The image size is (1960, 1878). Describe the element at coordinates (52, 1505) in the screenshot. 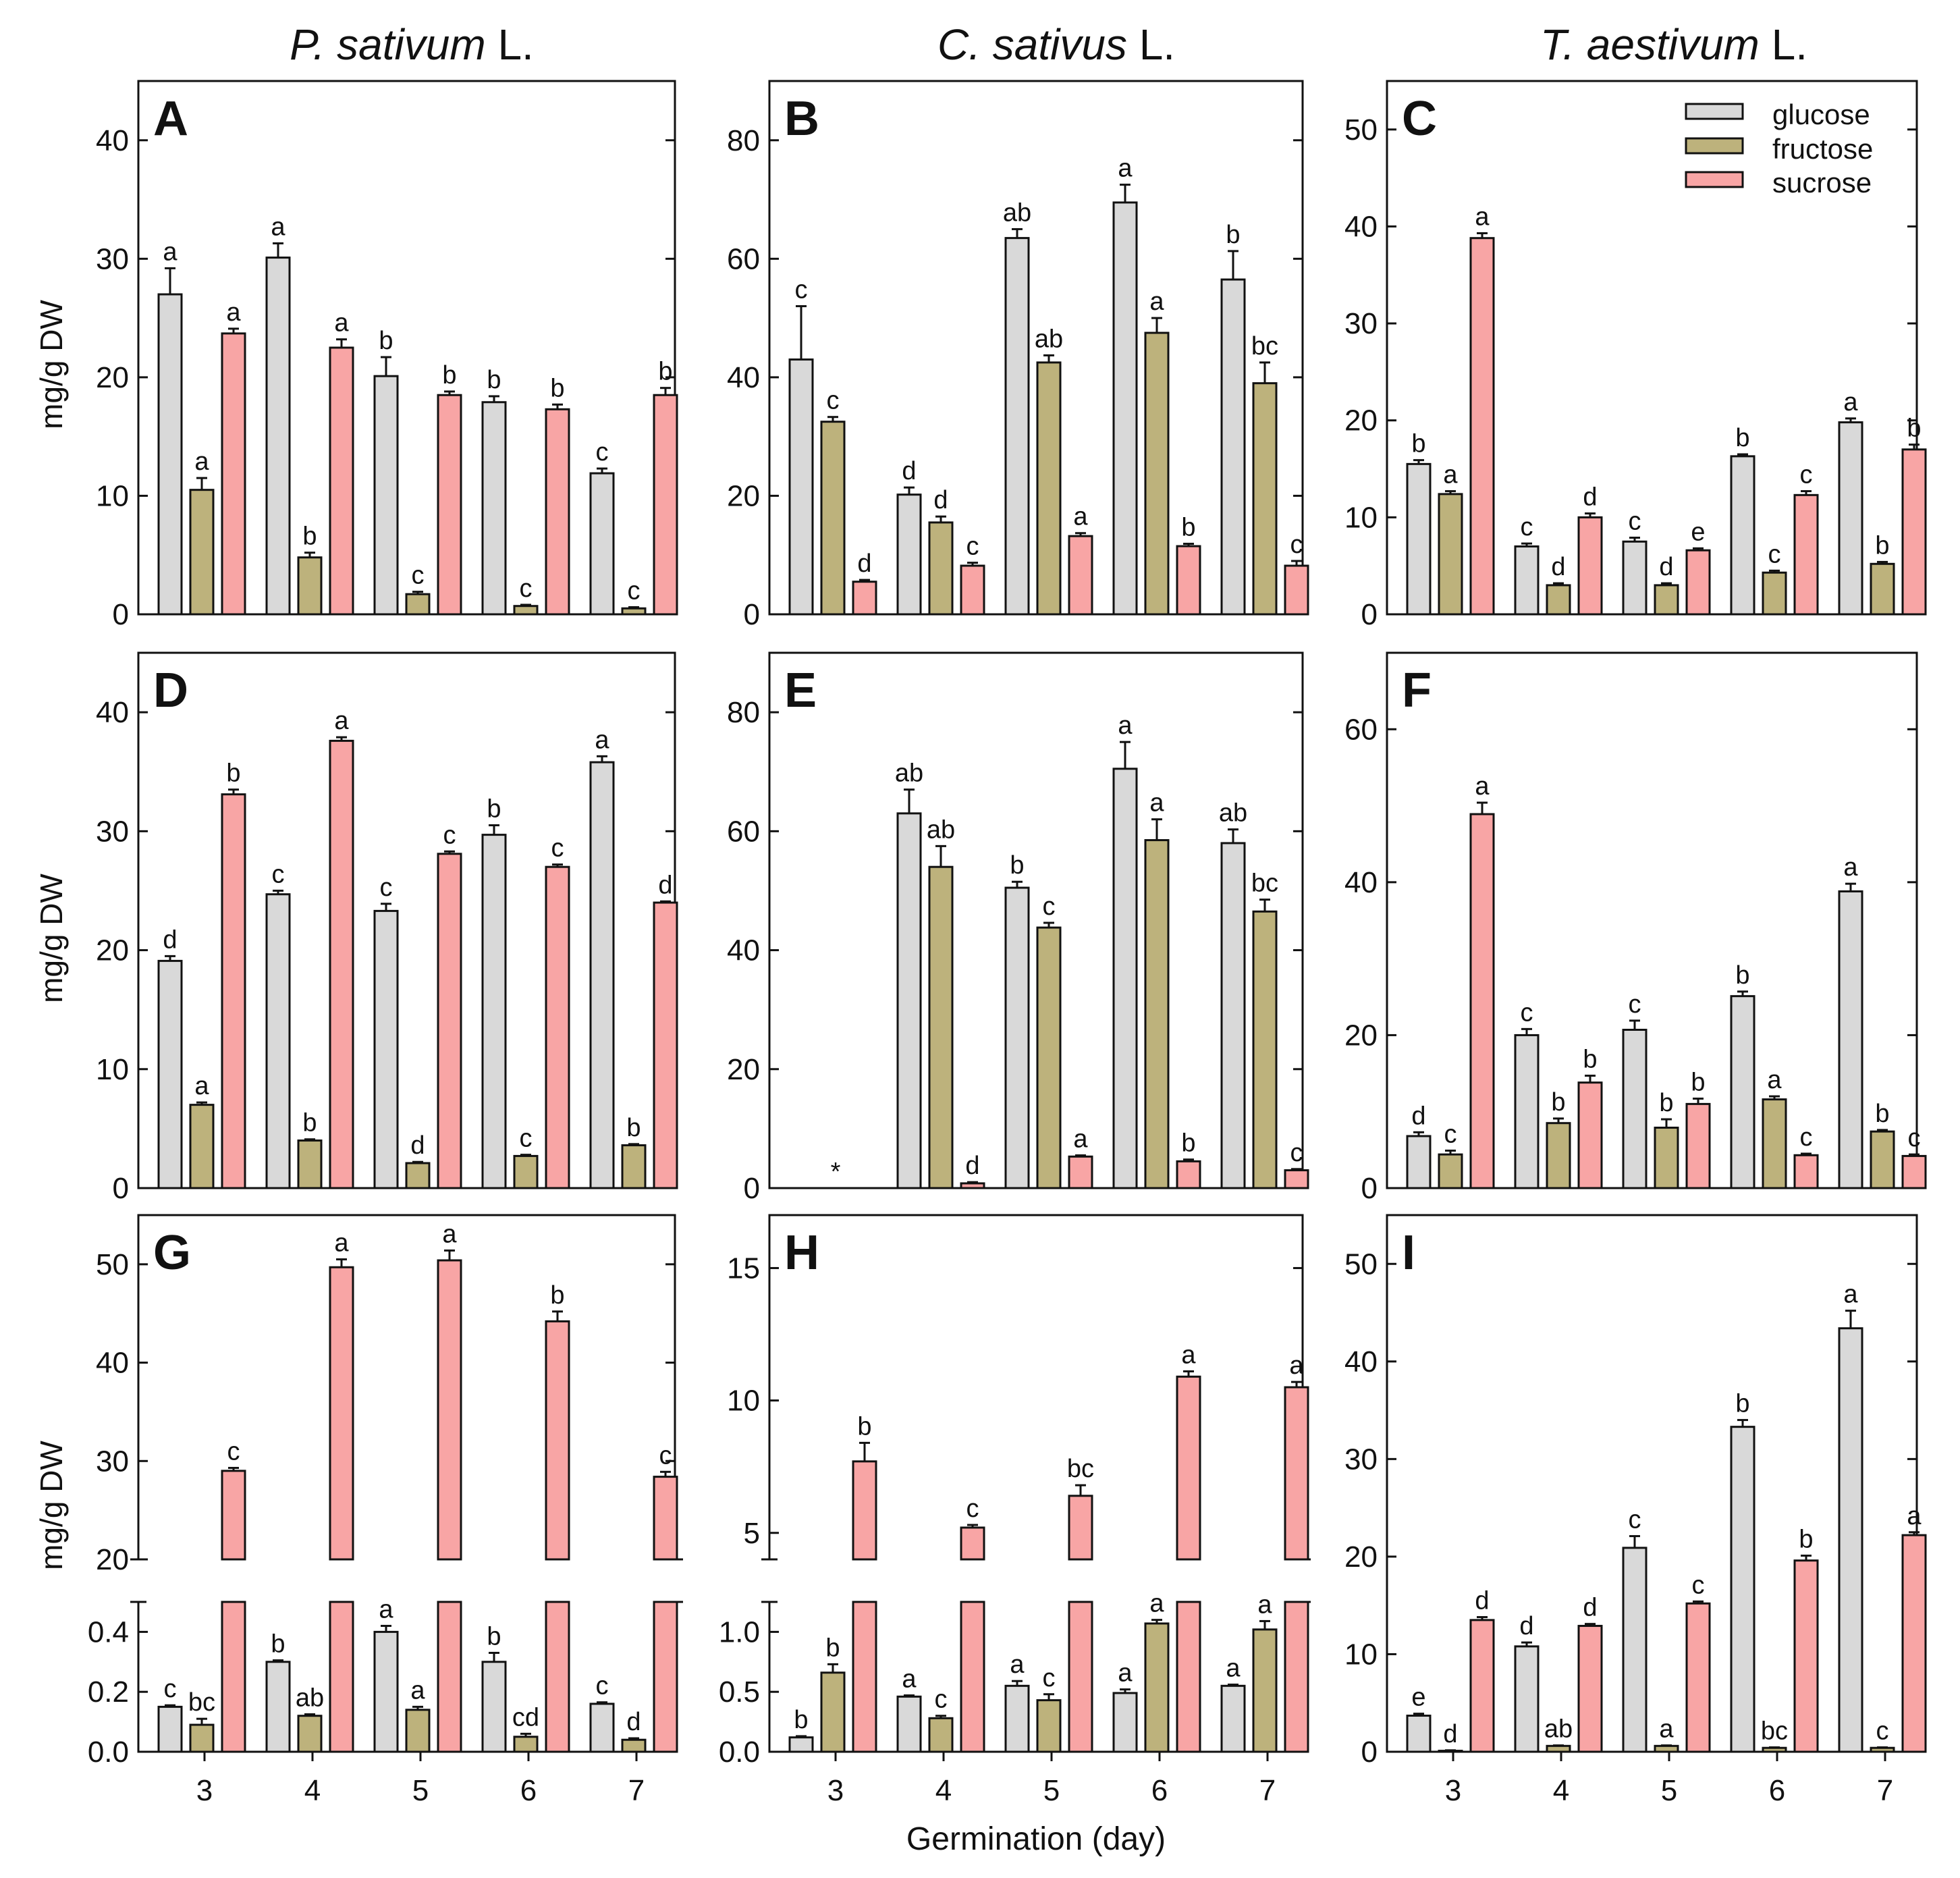

I see `y-axis-label-row3: mg/g DW` at that location.